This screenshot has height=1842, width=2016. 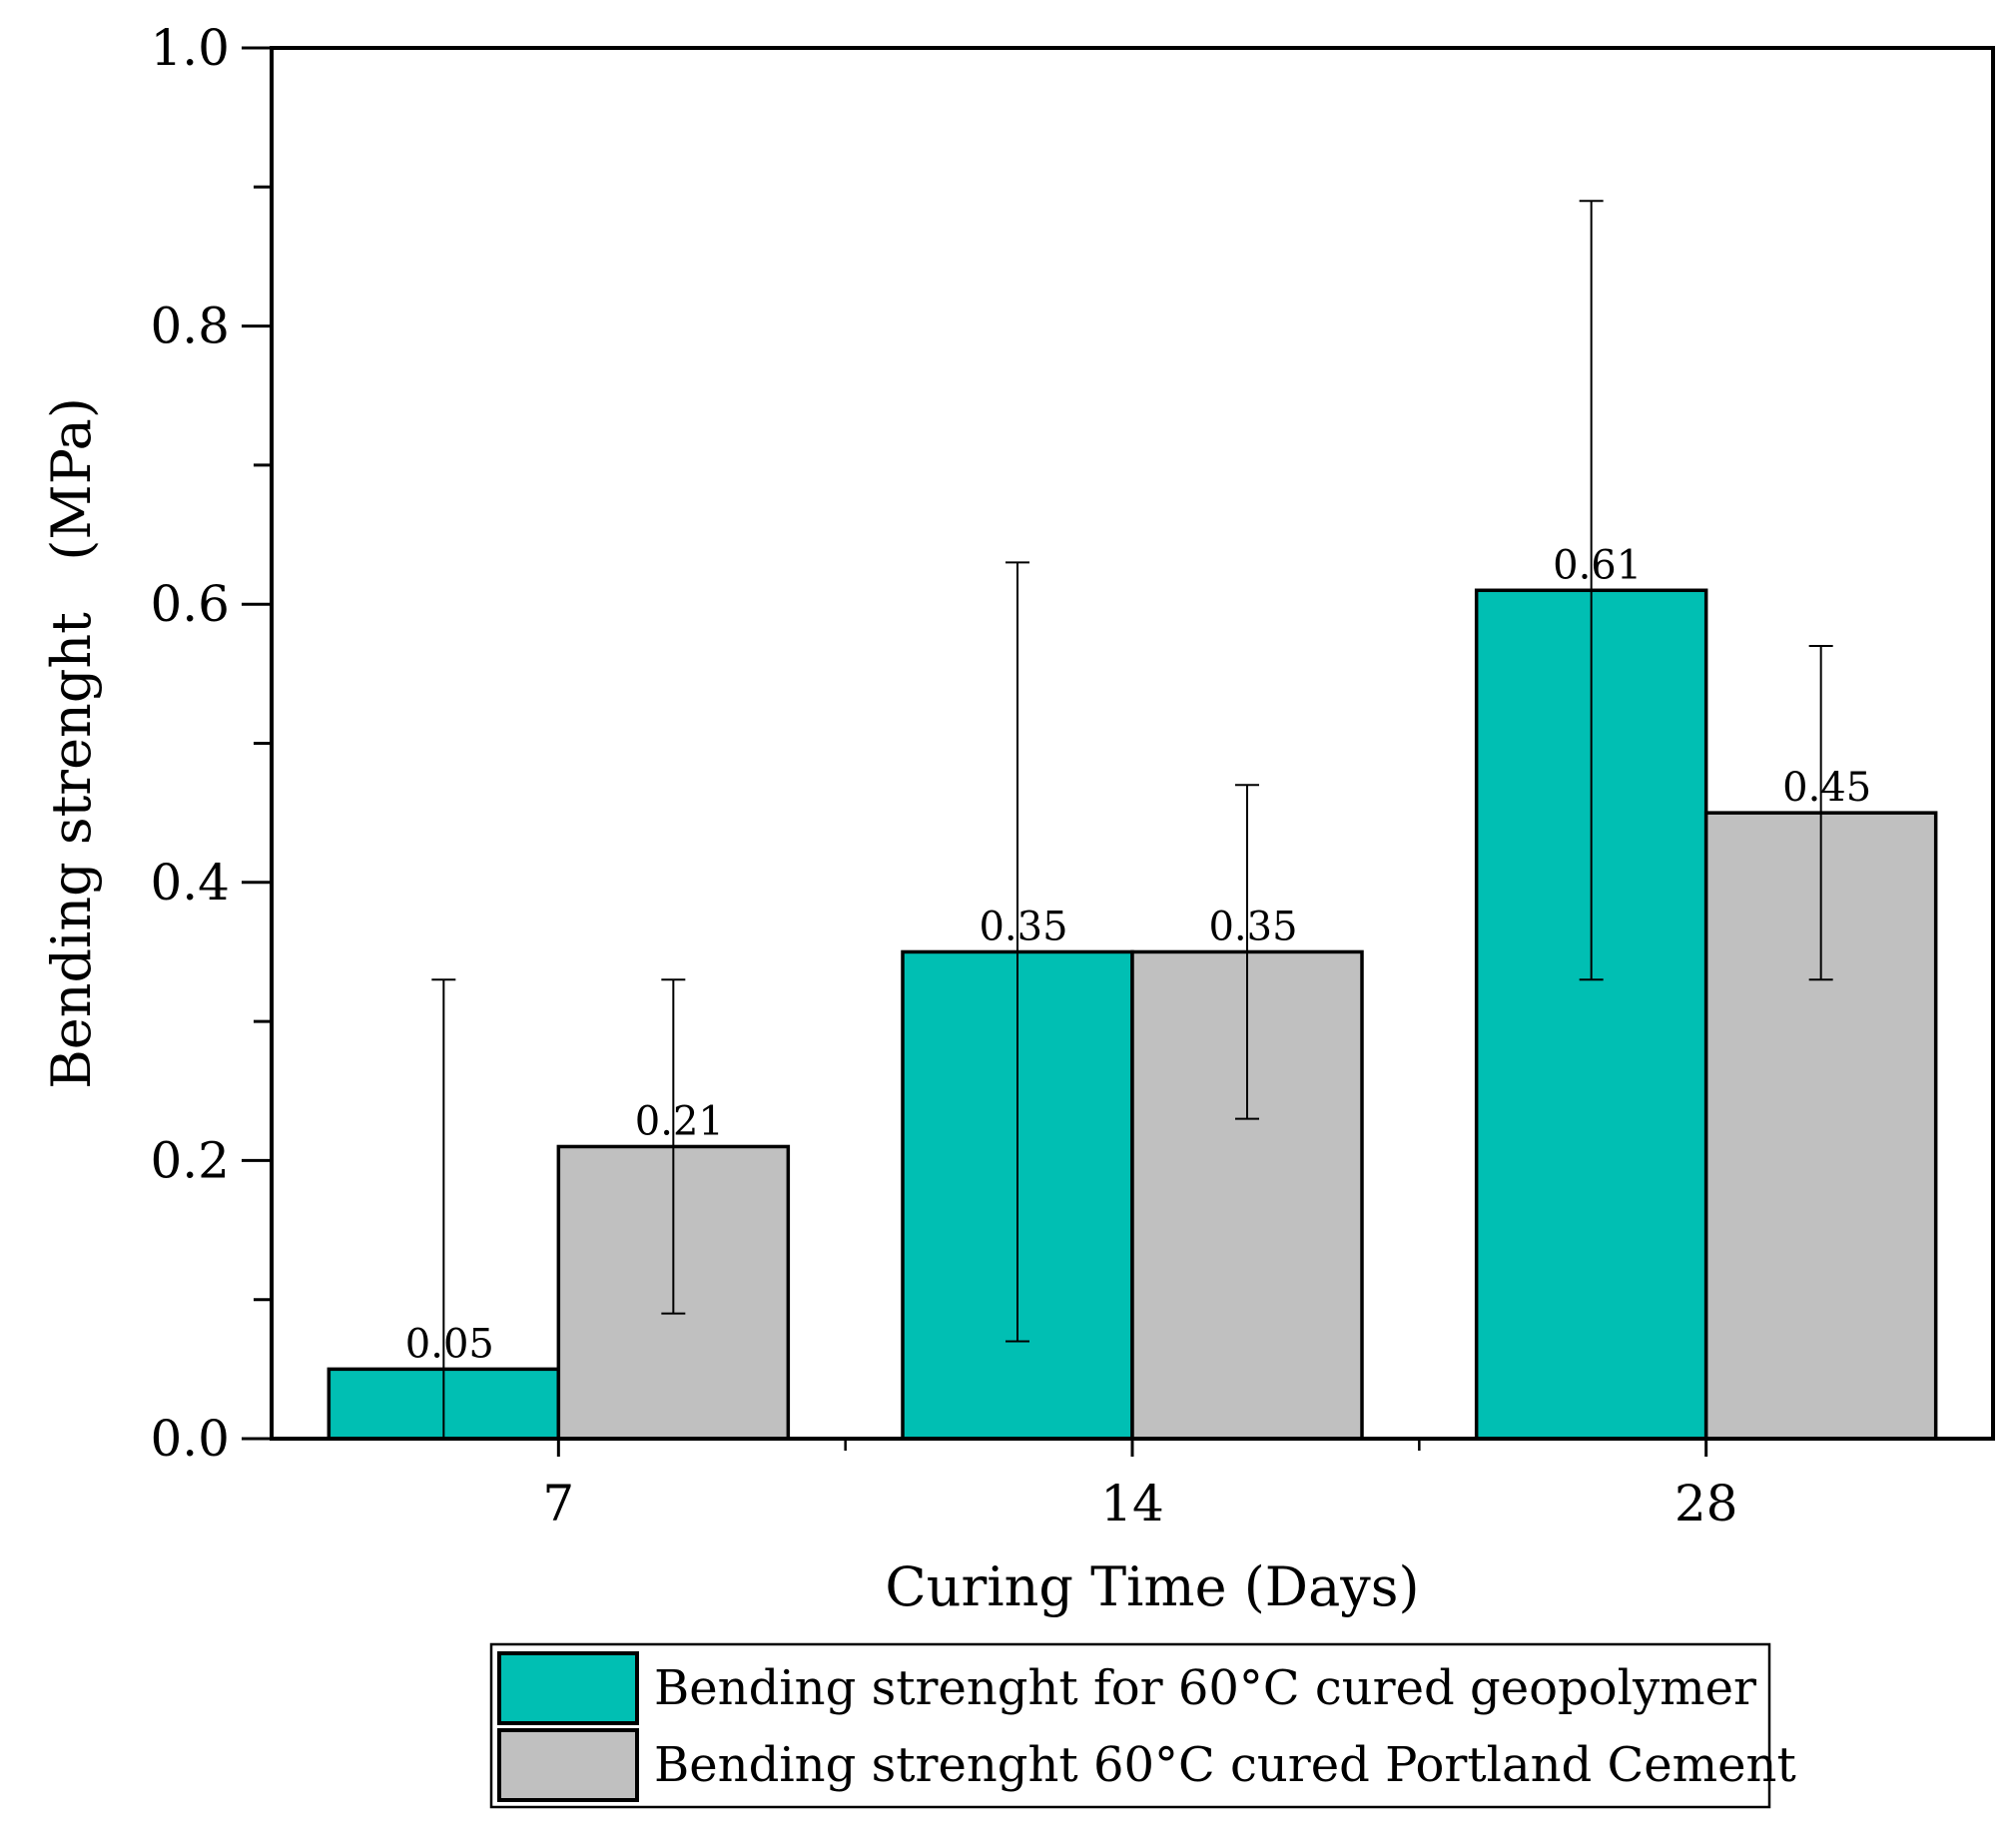 What do you see at coordinates (558, 1504) in the screenshot?
I see `x-tick-label-7: 7` at bounding box center [558, 1504].